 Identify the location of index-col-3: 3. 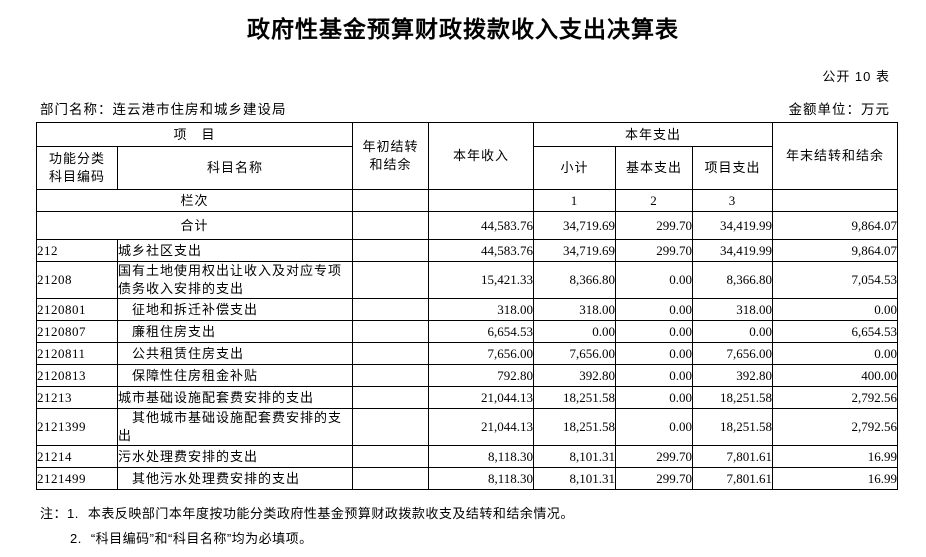
(733, 200).